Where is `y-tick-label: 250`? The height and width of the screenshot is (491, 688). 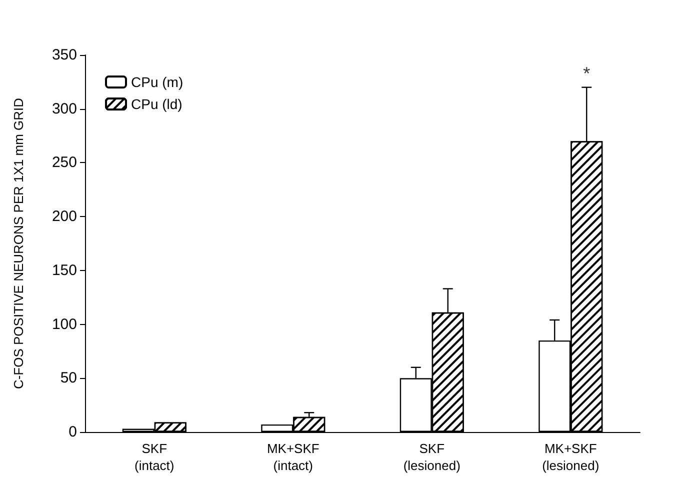
y-tick-label: 250 is located at coordinates (64, 163).